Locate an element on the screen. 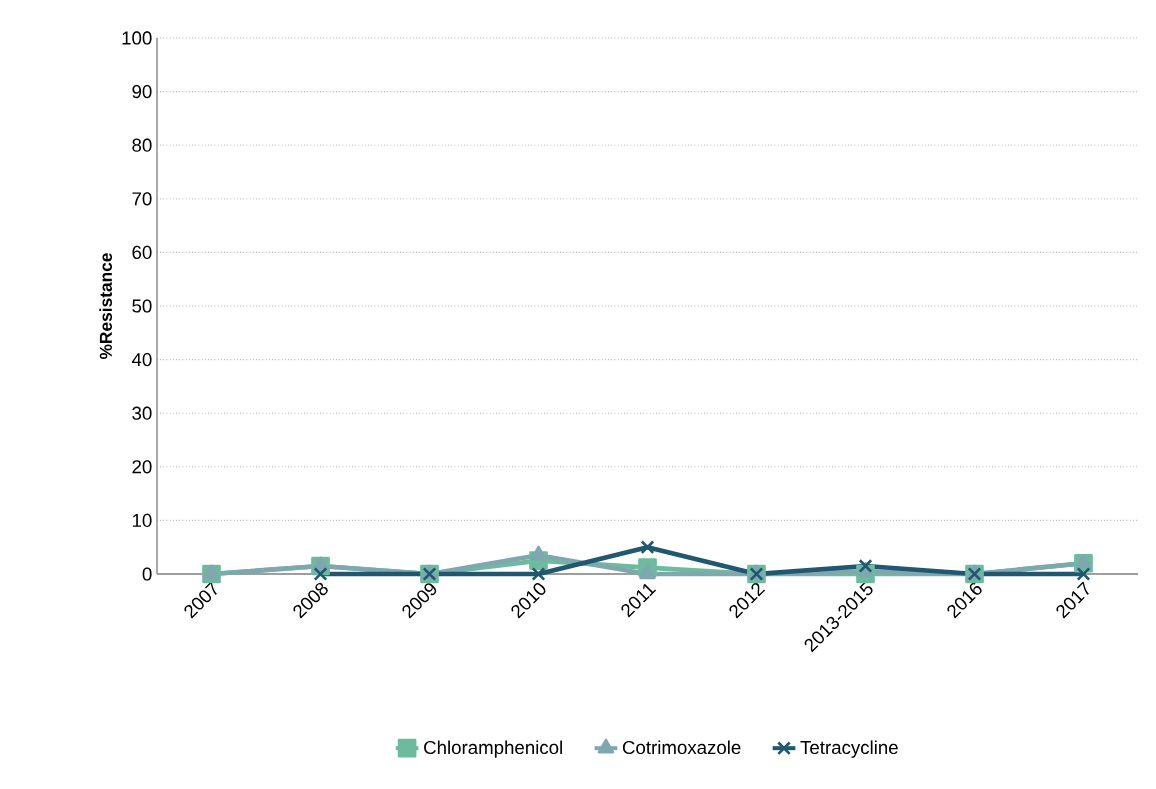 The height and width of the screenshot is (789, 1156). y-tick-label: 70 is located at coordinates (142, 199).